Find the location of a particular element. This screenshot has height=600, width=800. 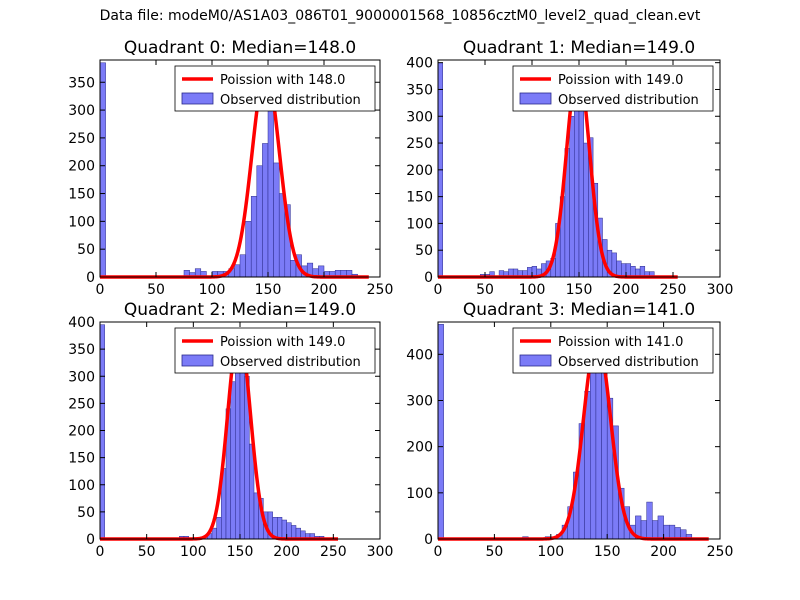

subplot-title: Quadrant 1: Median=149.0 is located at coordinates (579, 48).